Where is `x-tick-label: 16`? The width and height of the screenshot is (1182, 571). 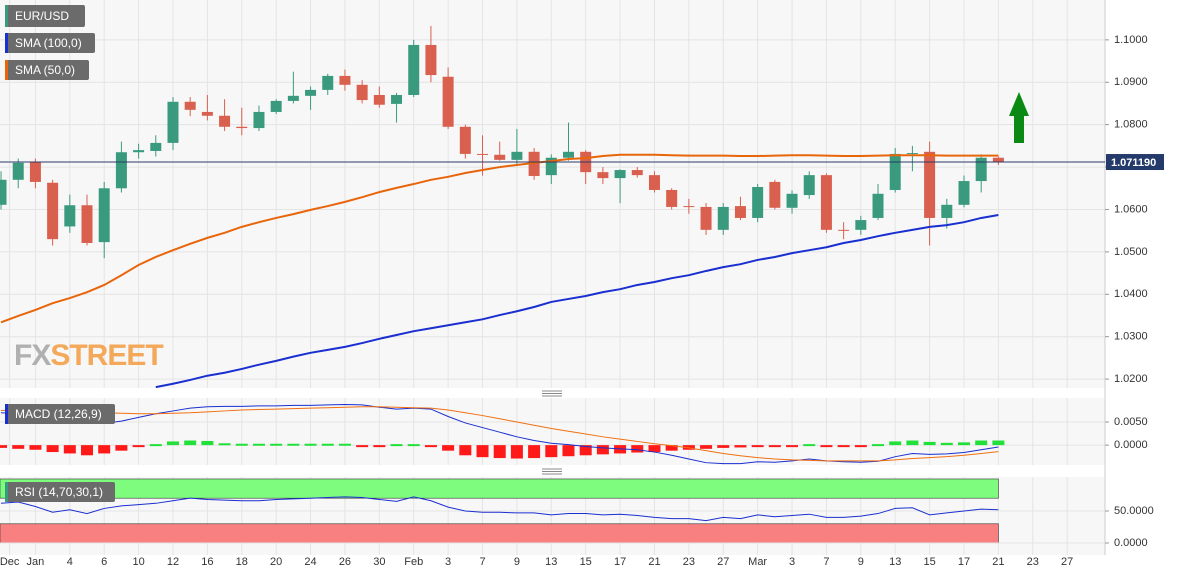 x-tick-label: 16 is located at coordinates (207, 562).